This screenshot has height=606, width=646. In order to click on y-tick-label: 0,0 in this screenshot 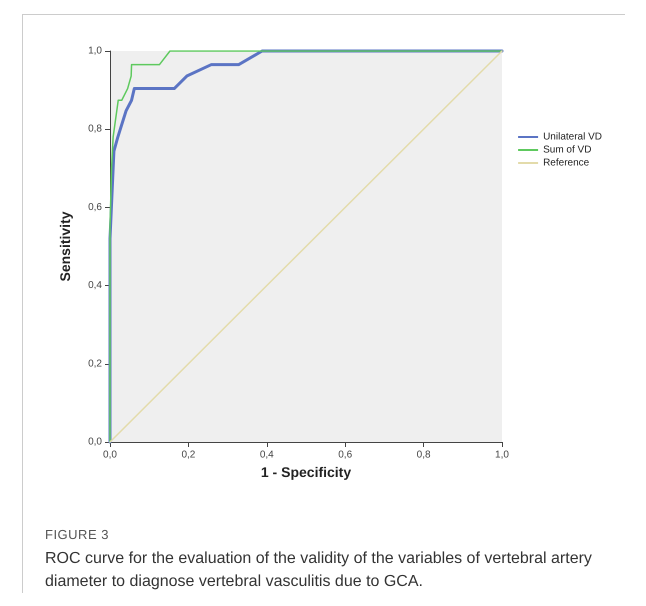, I will do `click(95, 442)`.